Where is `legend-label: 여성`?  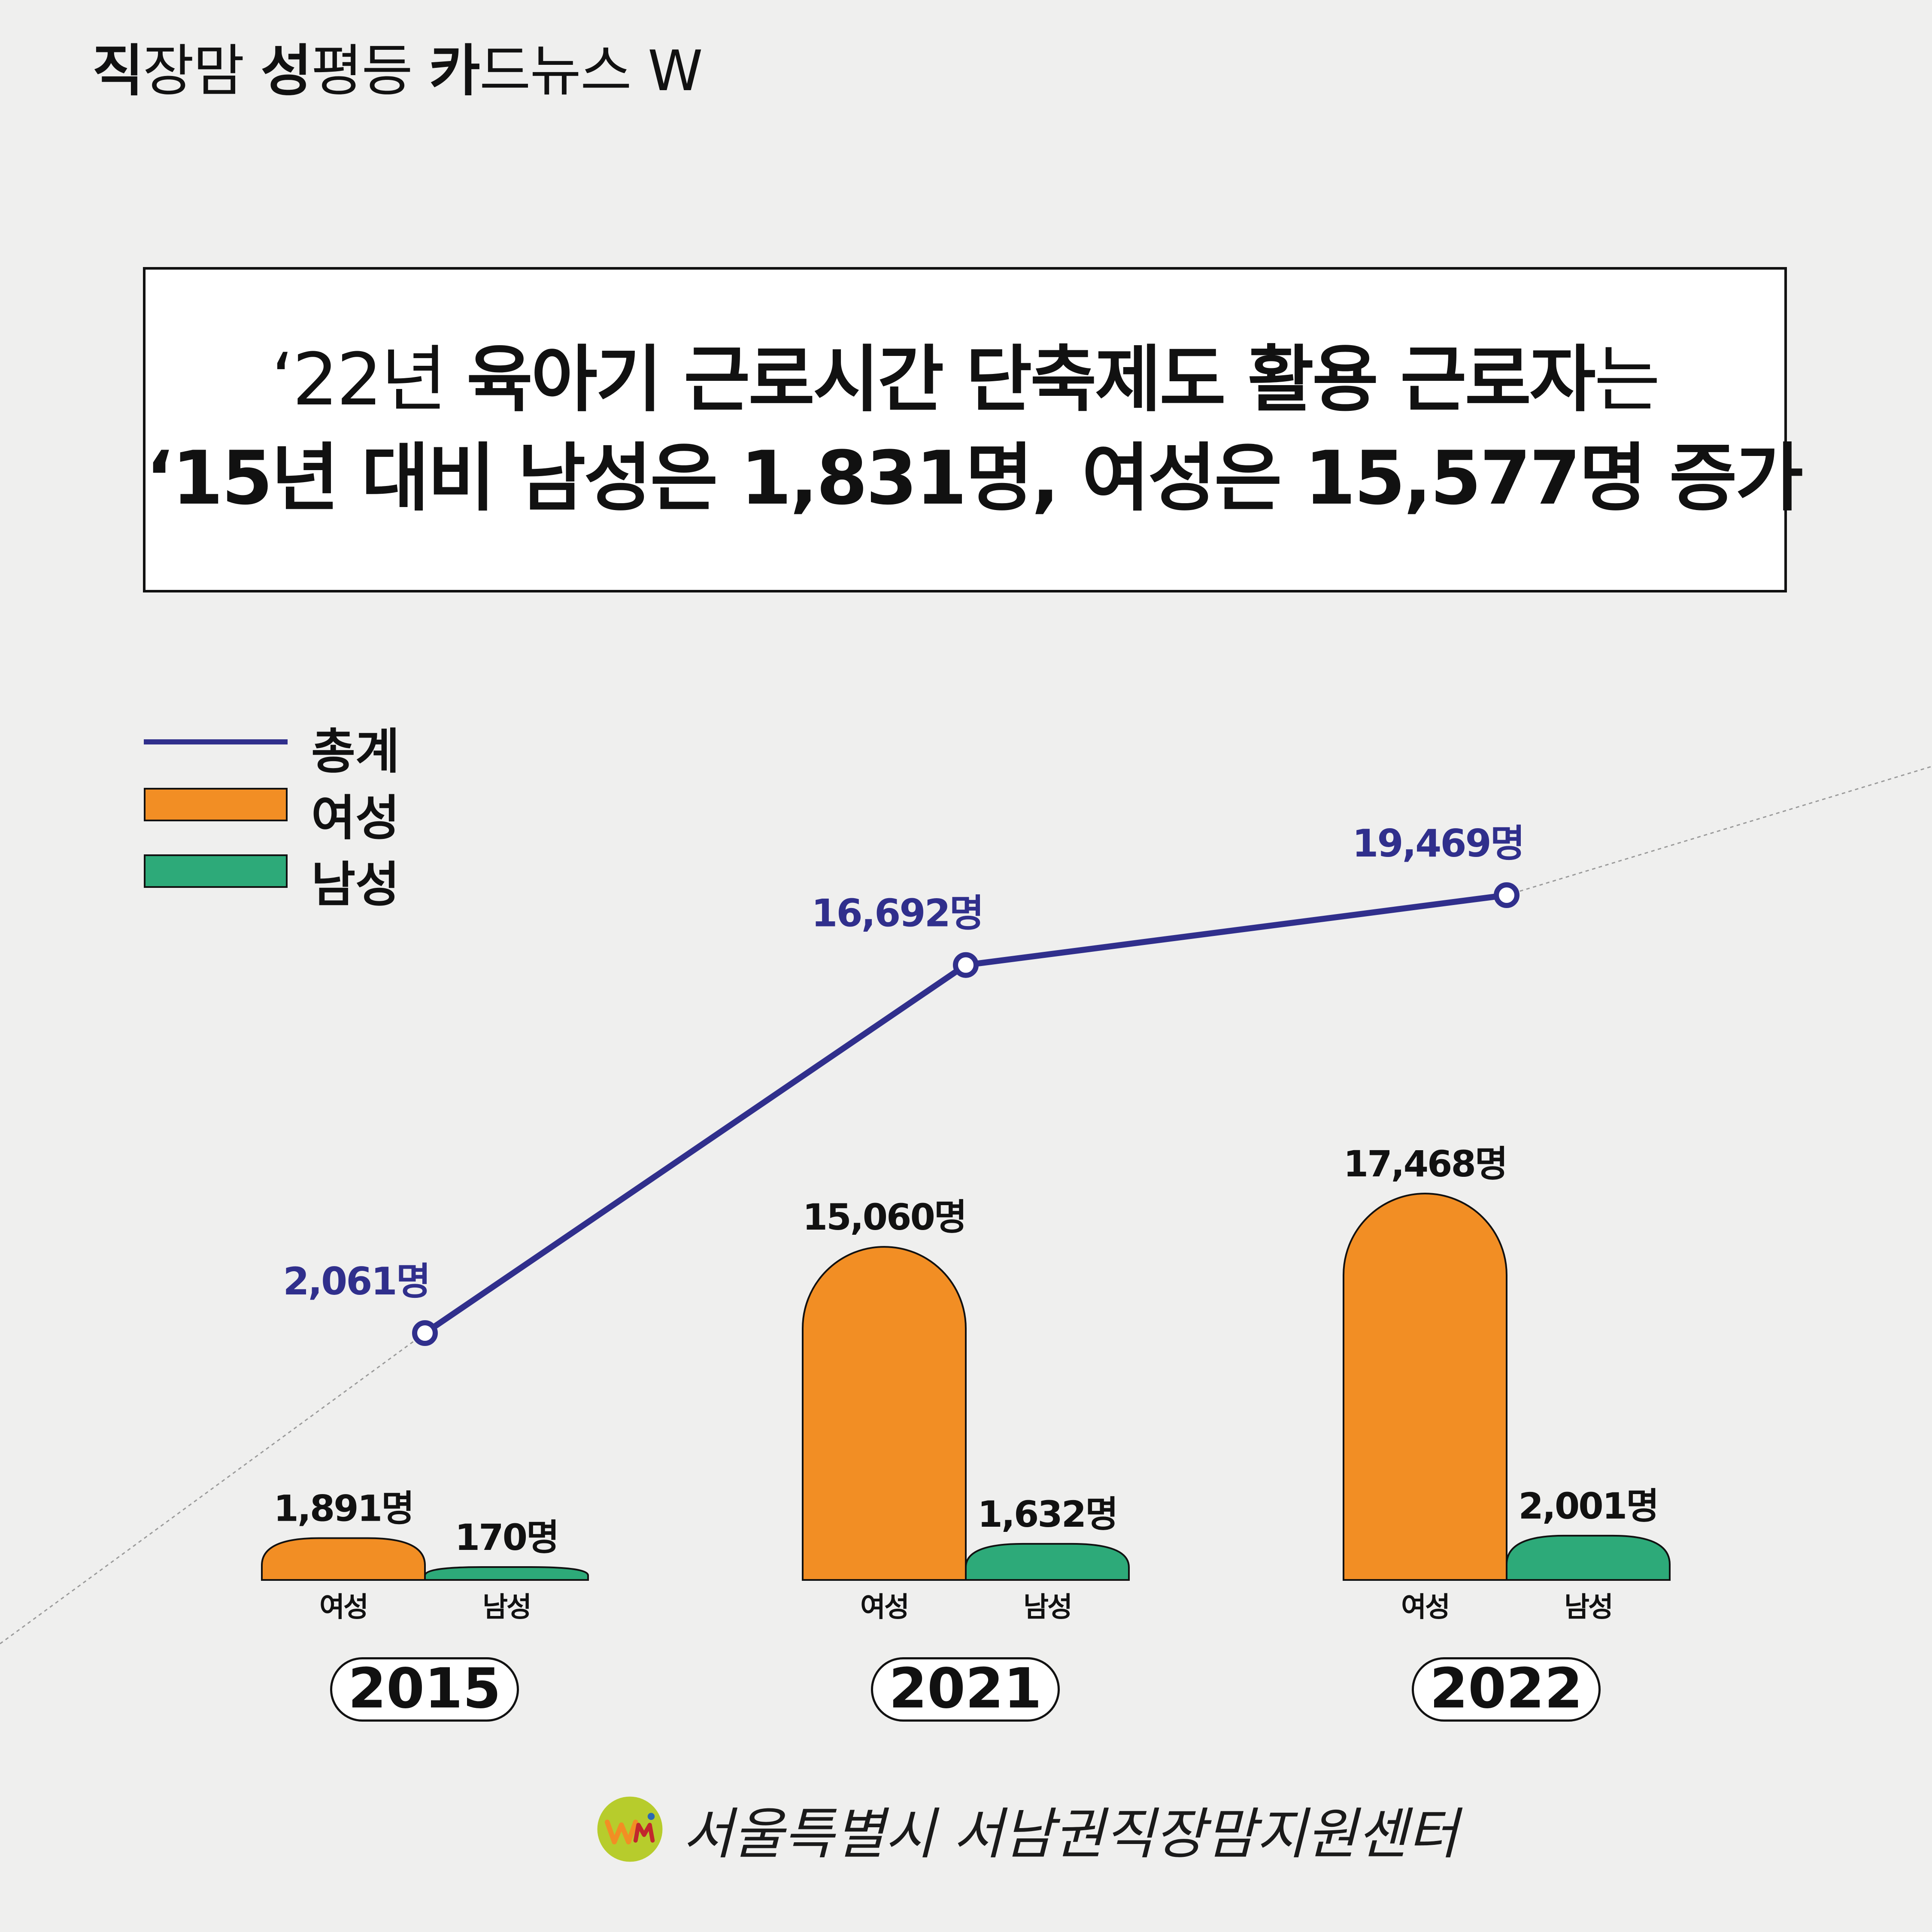 legend-label: 여성 is located at coordinates (355, 818).